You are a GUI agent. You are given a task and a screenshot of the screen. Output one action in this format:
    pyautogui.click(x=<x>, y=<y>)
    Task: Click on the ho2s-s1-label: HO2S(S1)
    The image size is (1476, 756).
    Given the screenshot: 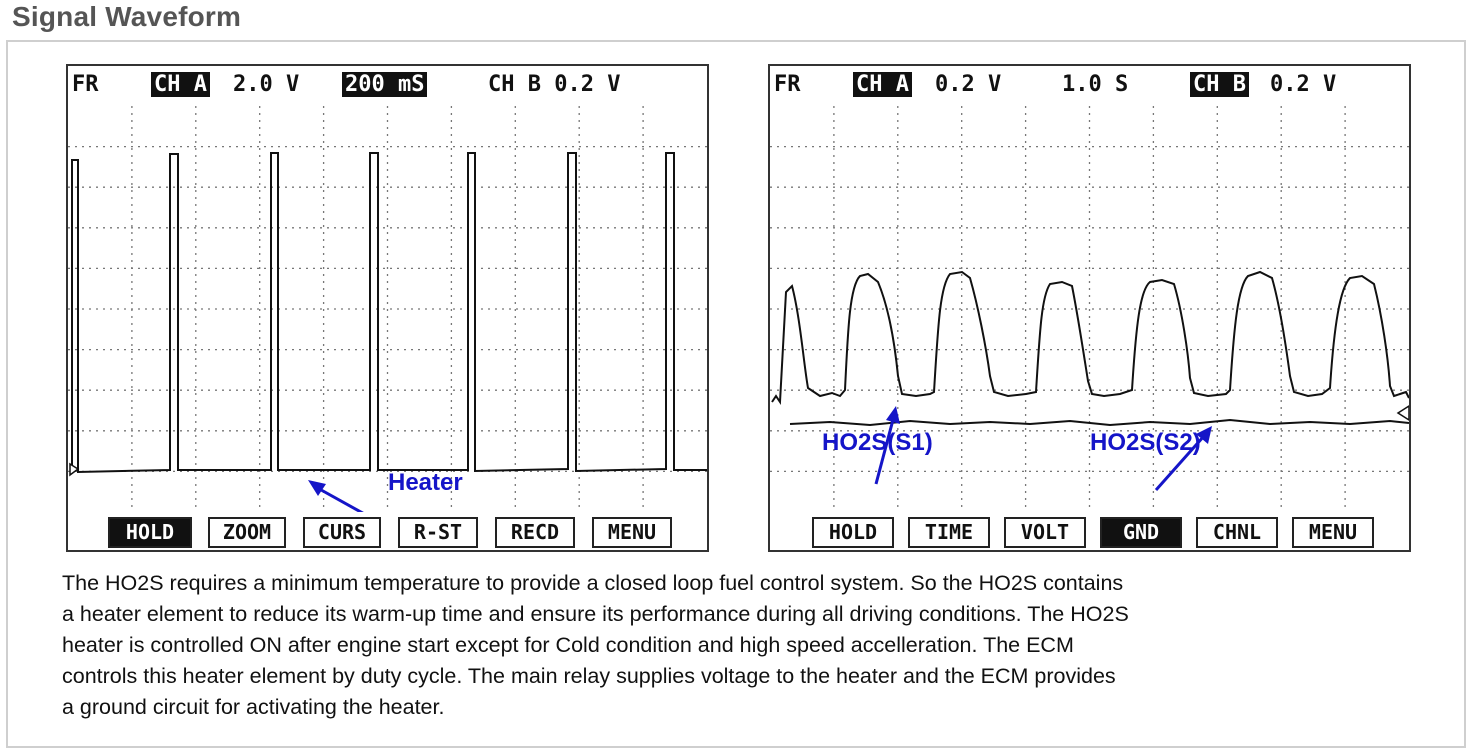 What is the action you would take?
    pyautogui.click(x=877, y=442)
    